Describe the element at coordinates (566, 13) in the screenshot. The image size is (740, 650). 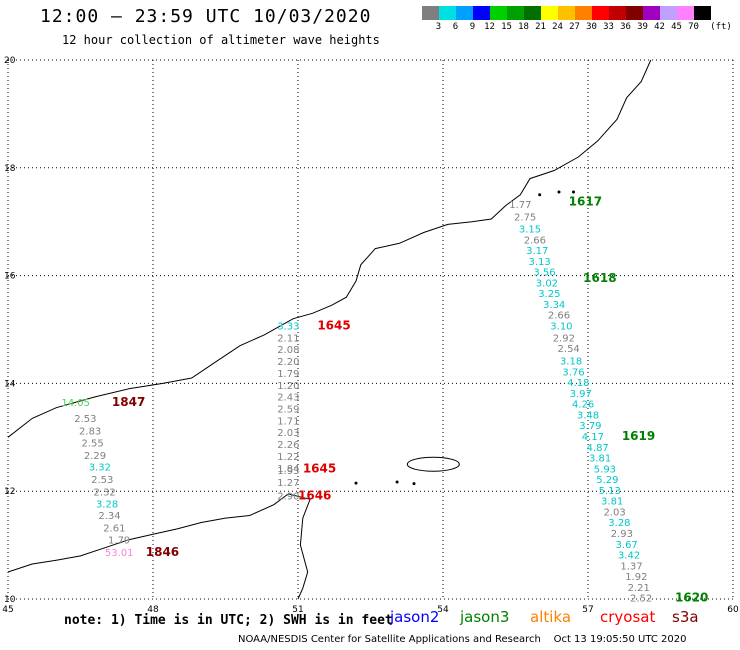
I see `wave-height-color-scale` at that location.